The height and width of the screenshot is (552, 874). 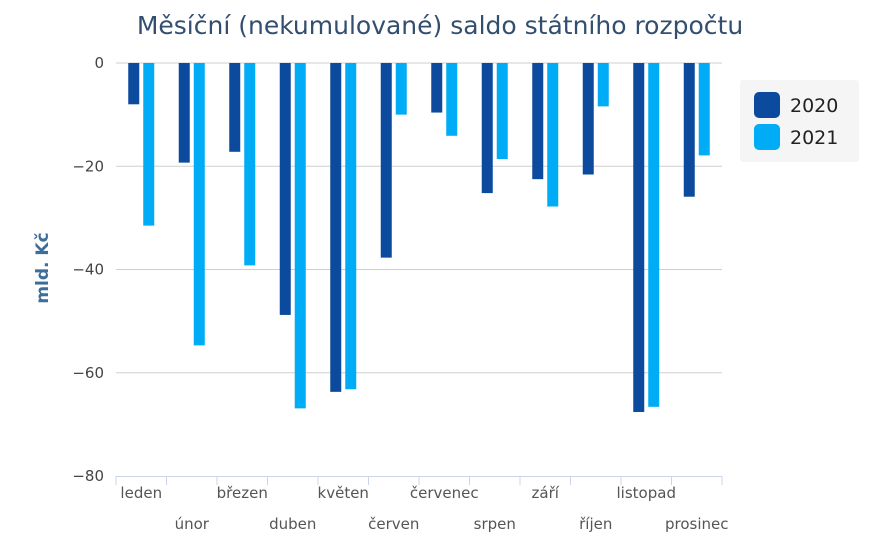 I want to click on bar-2020-prosinec, so click(x=689, y=130).